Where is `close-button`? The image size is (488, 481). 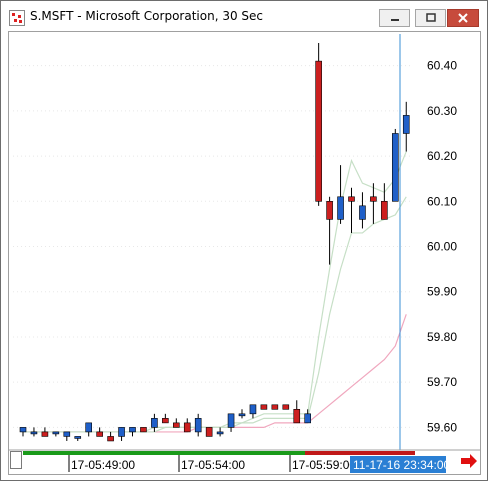 close-button is located at coordinates (463, 18).